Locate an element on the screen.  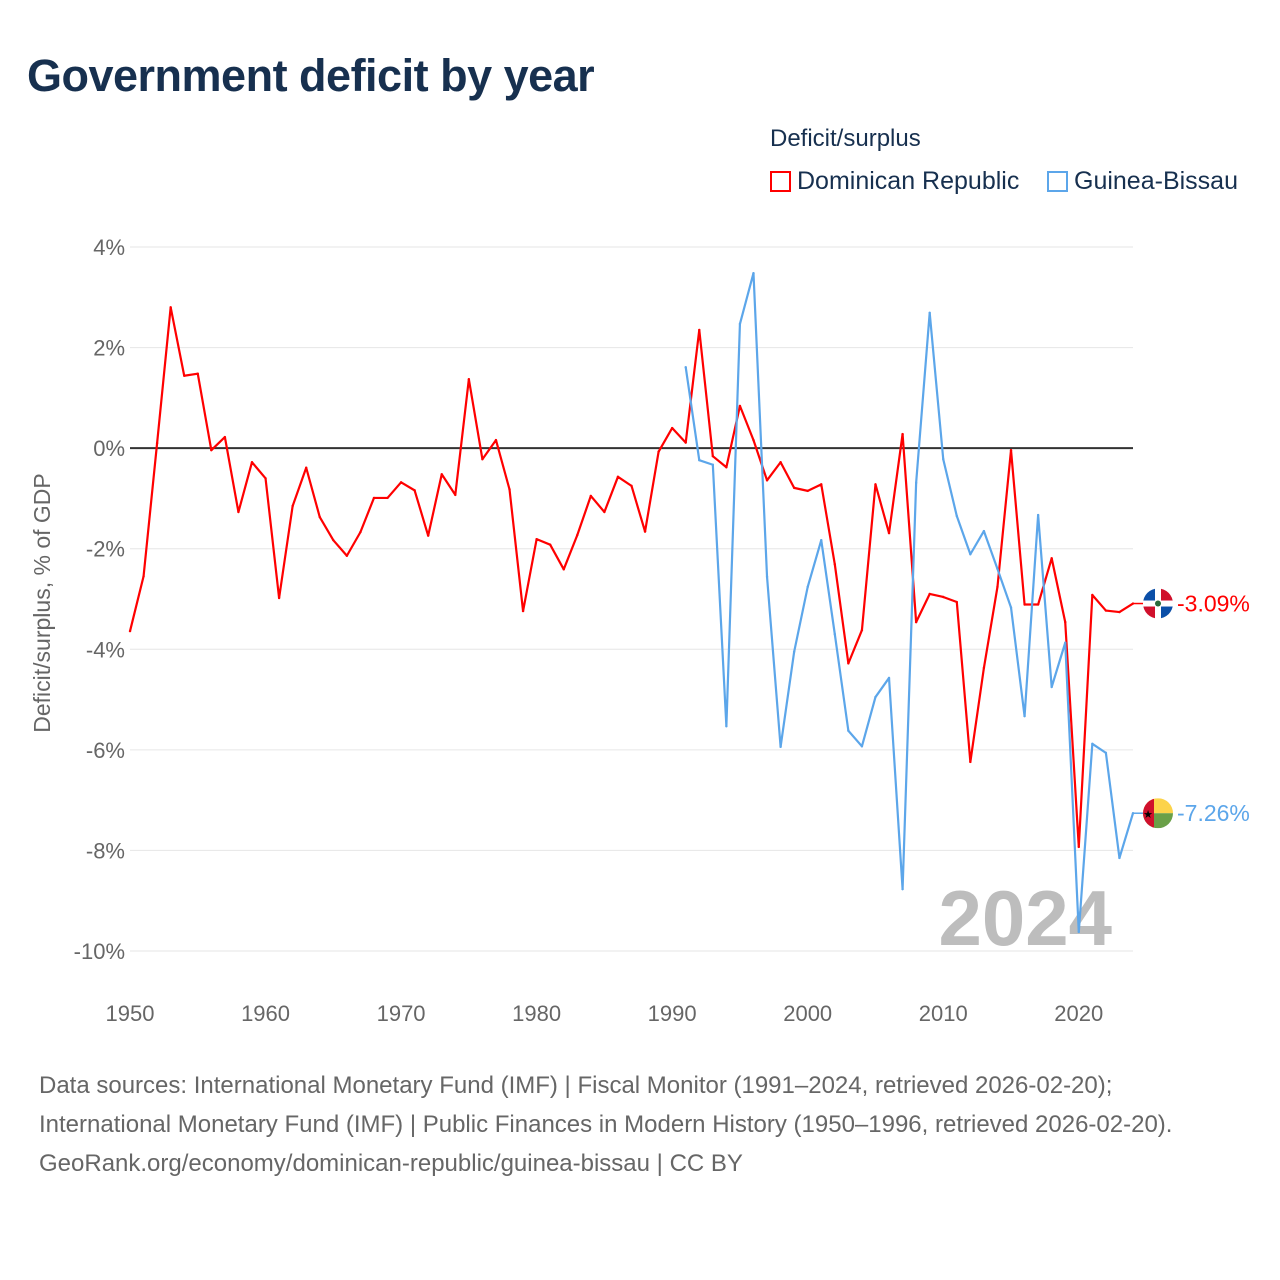
year-watermark: 2024 is located at coordinates (1025, 918).